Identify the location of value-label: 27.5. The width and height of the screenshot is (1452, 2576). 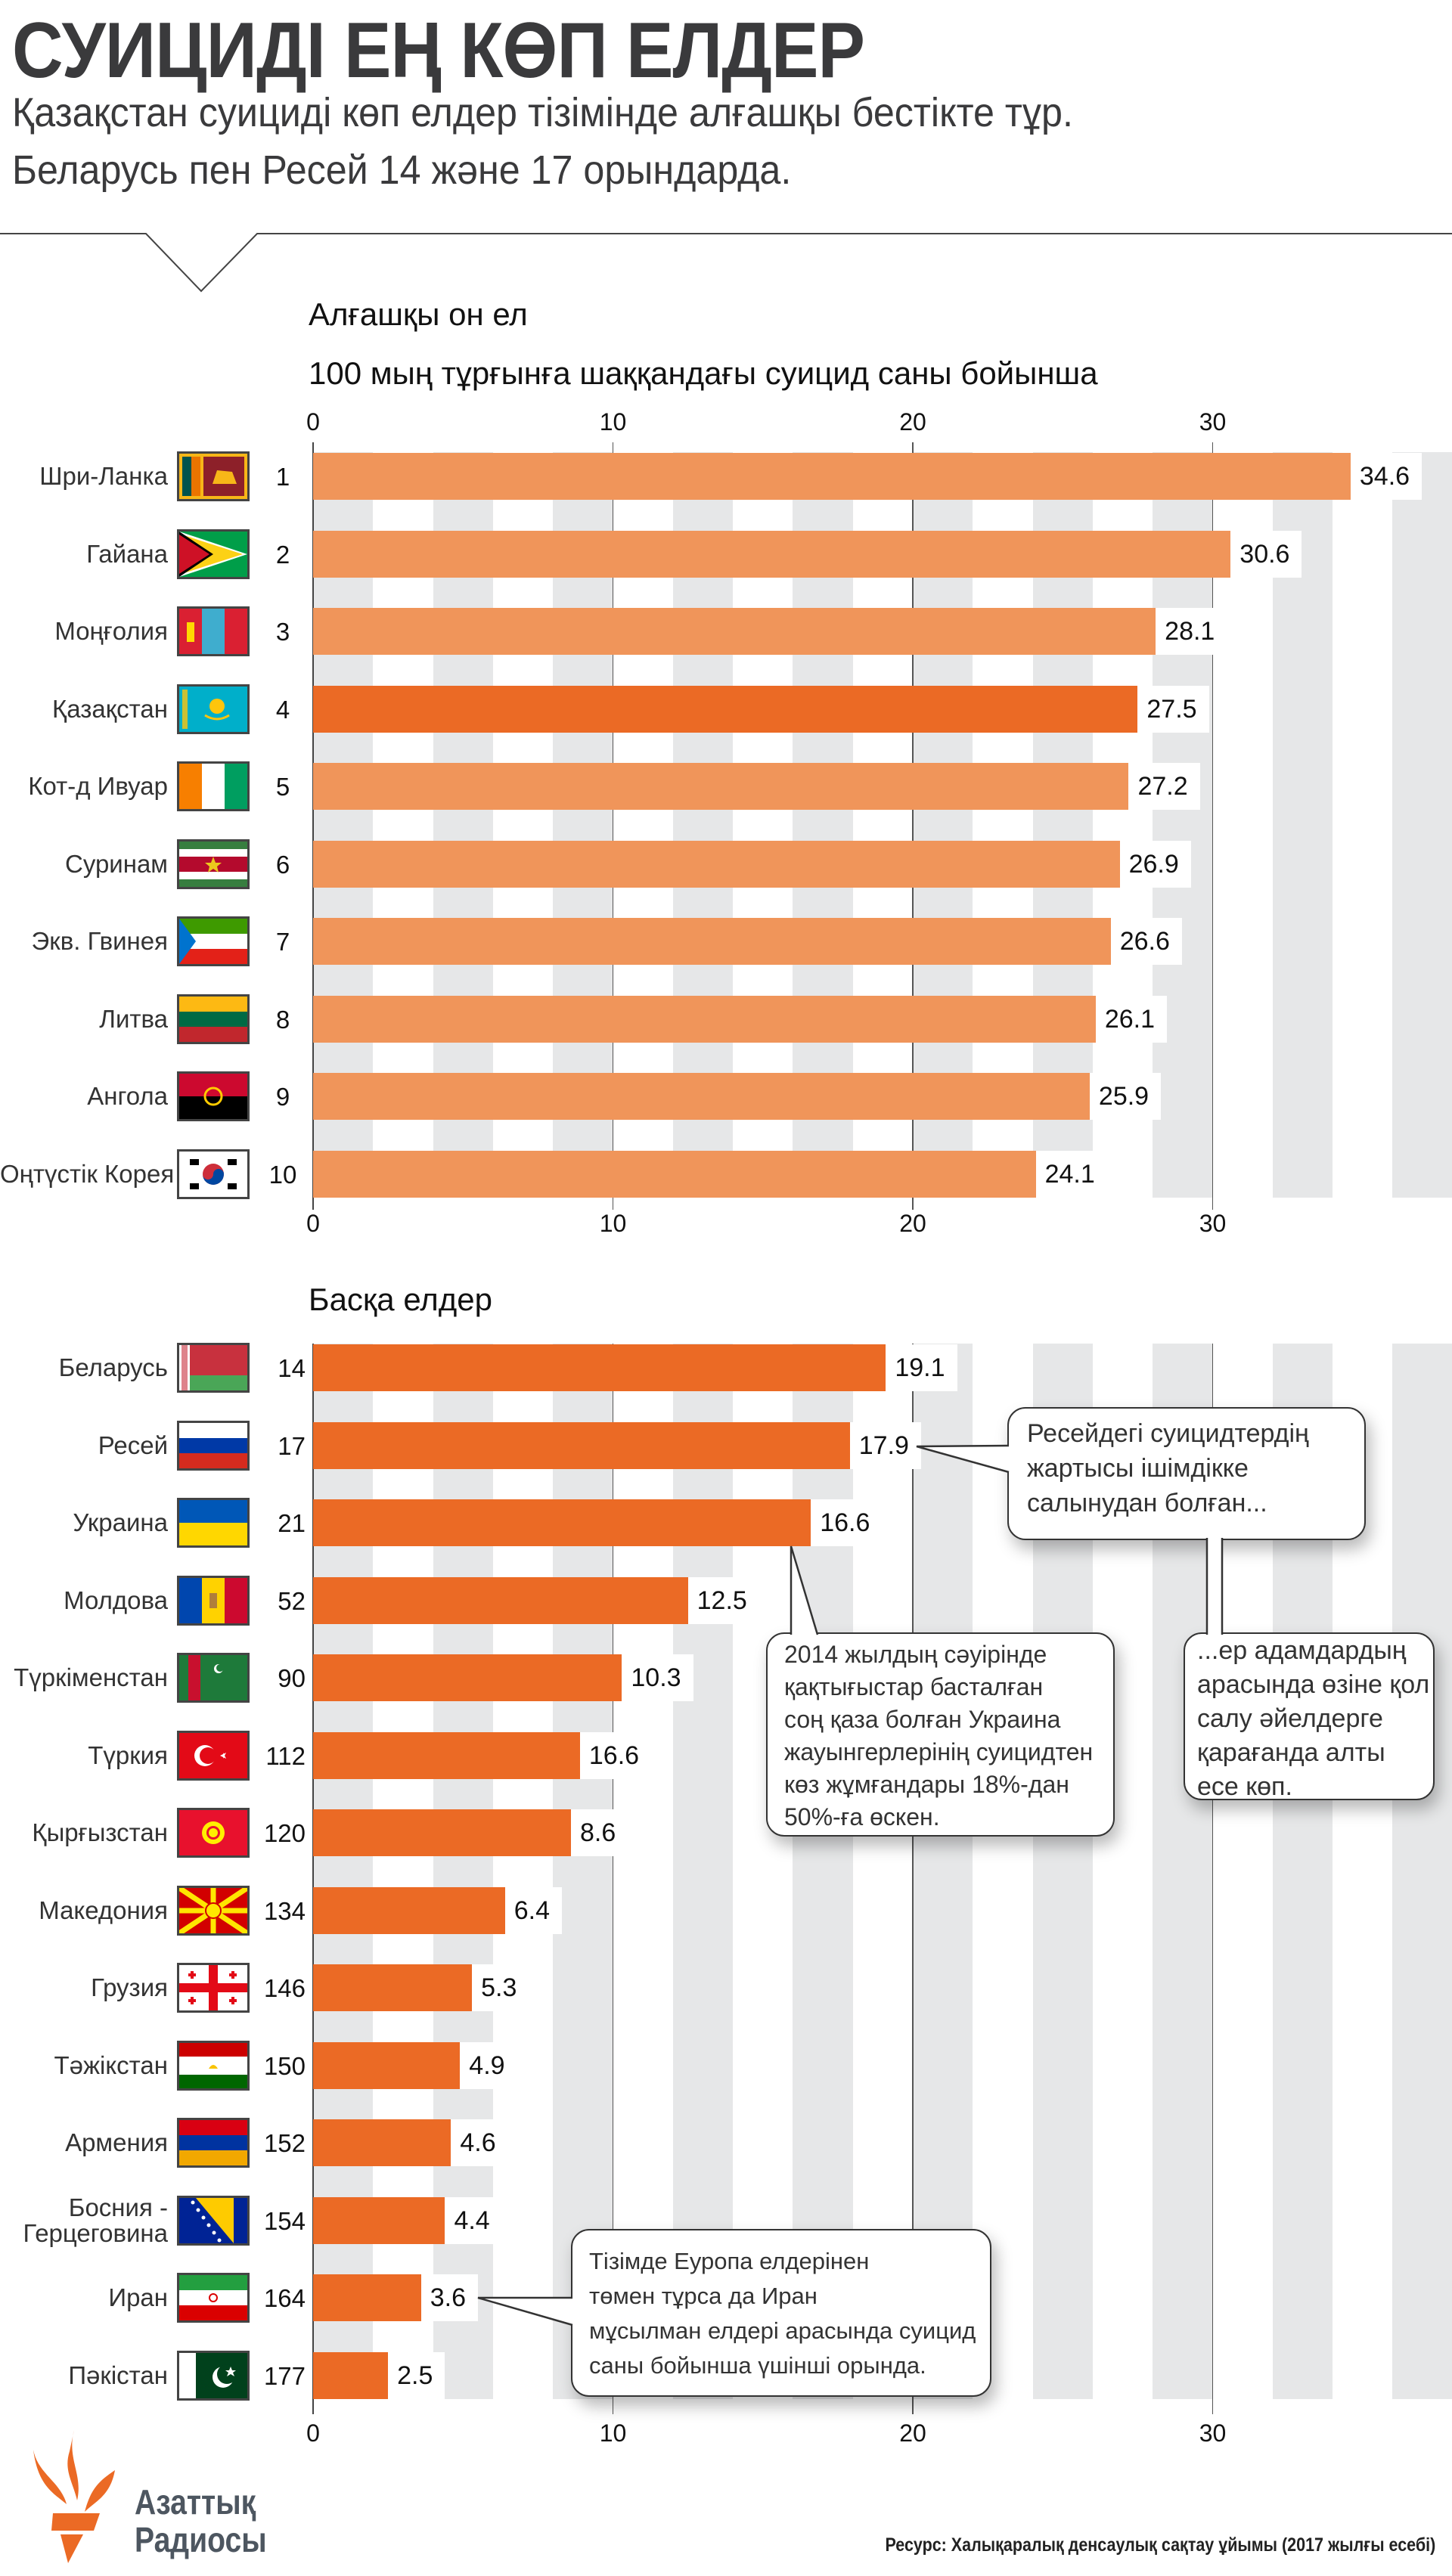
(1173, 709).